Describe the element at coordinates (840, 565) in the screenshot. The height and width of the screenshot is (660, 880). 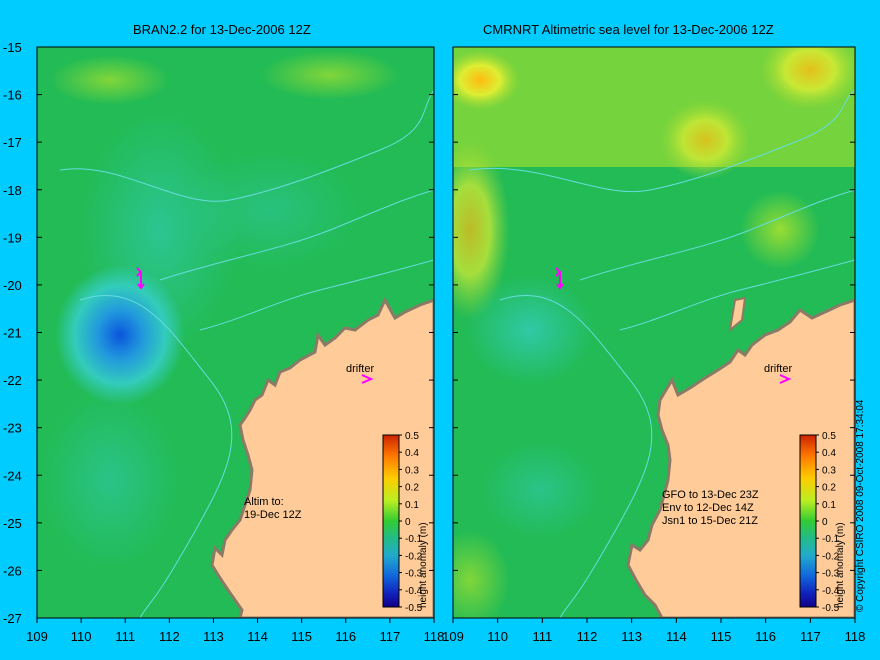
I see `right-colorbar-label: height anomaly (m)` at that location.